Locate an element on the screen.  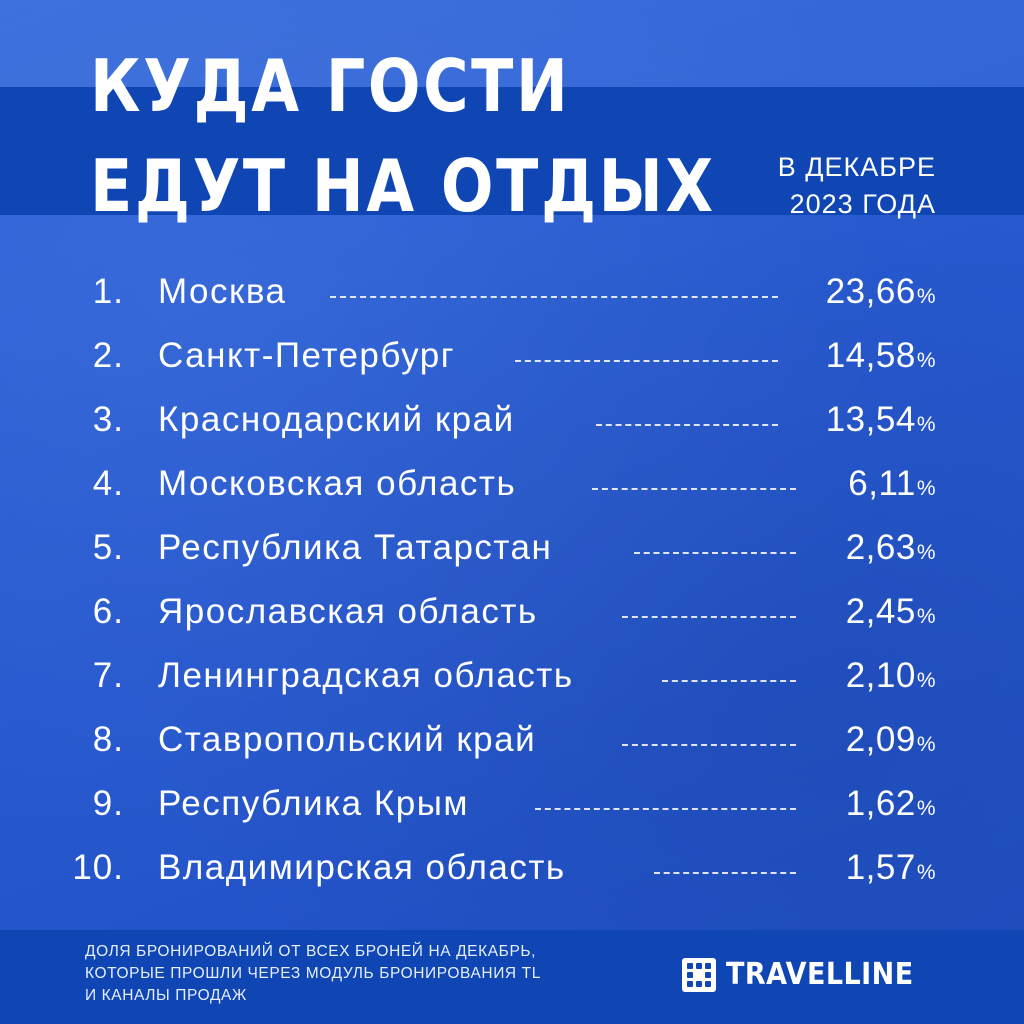
rank-number: 3. is located at coordinates (108, 419).